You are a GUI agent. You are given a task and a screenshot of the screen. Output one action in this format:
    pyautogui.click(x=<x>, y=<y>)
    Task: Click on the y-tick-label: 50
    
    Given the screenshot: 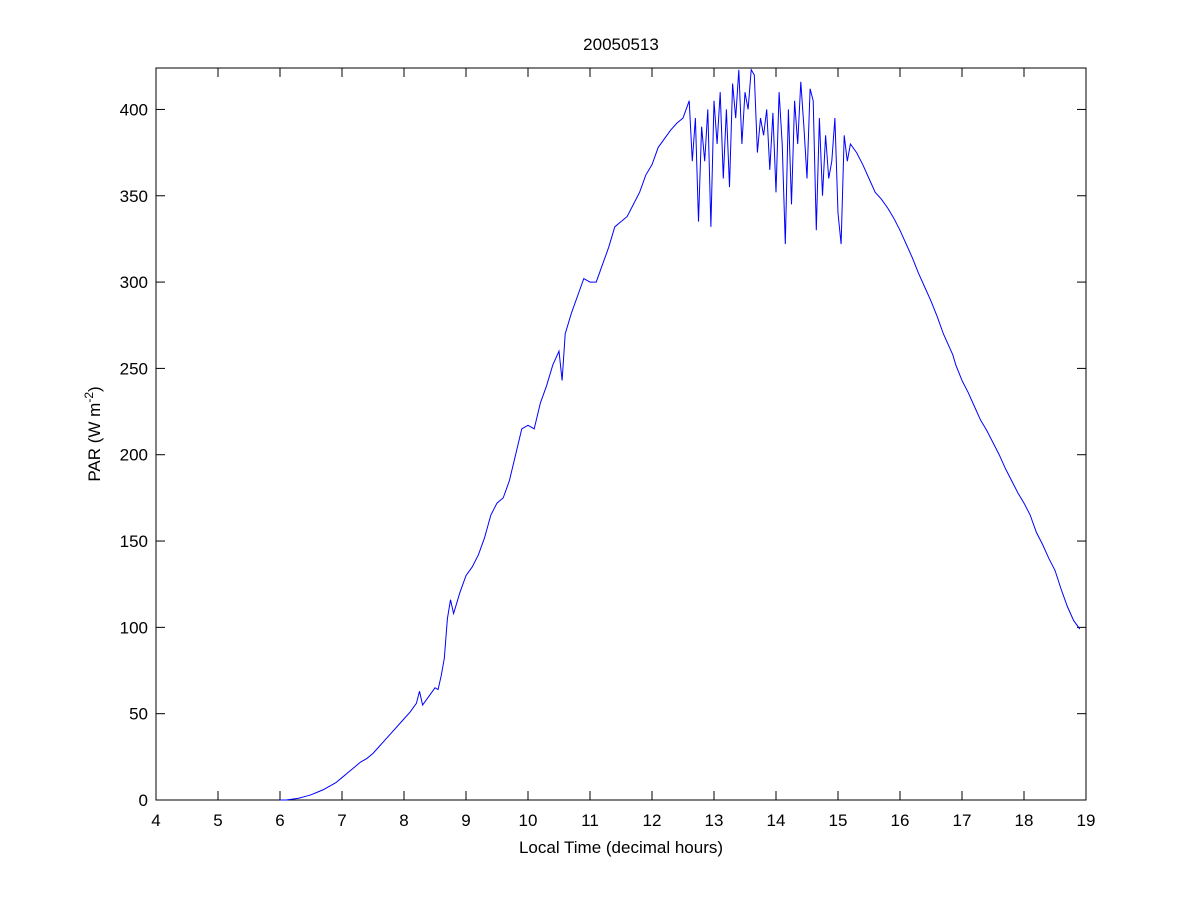 What is the action you would take?
    pyautogui.click(x=138, y=714)
    